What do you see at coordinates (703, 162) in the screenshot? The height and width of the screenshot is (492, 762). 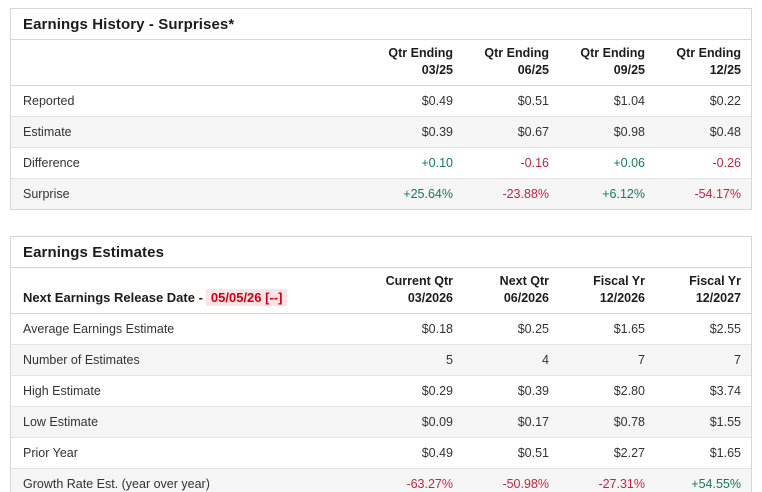 I see `value-cell: -0.26` at bounding box center [703, 162].